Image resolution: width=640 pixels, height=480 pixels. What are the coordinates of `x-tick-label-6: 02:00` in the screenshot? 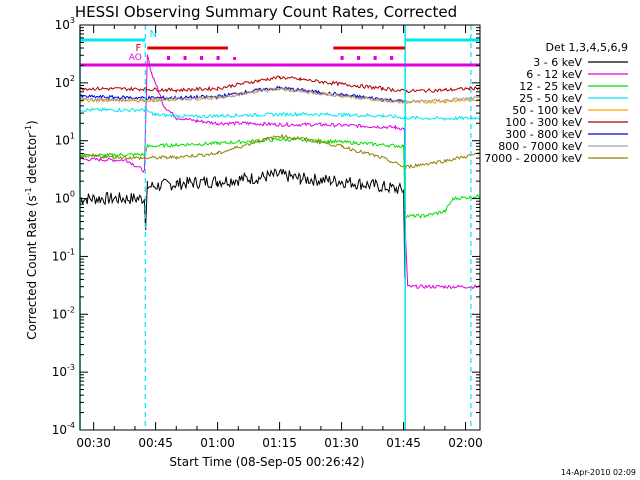 It's located at (465, 443).